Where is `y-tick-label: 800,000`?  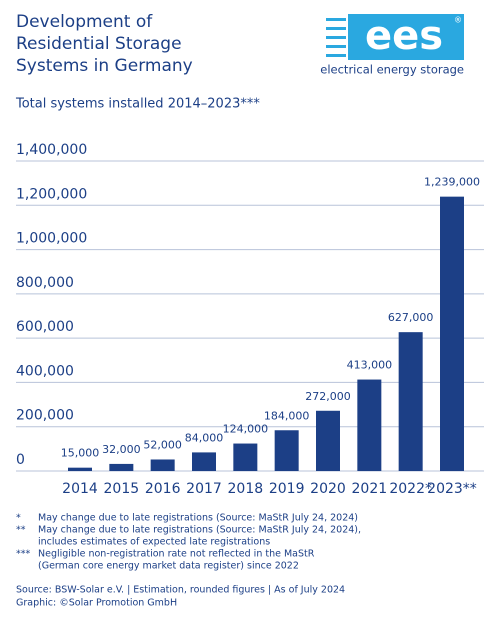
y-tick-label: 800,000 is located at coordinates (45, 283).